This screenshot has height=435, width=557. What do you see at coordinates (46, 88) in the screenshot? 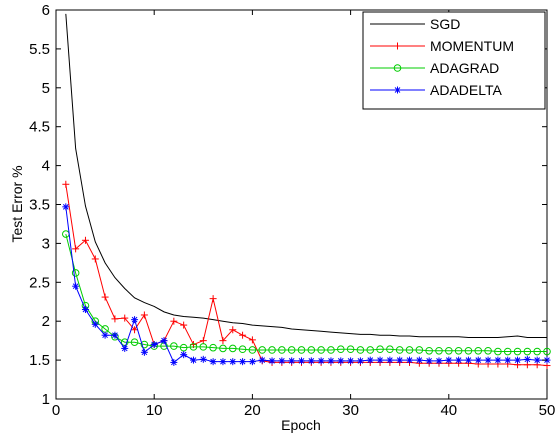
I see `y-tick-label: 5` at bounding box center [46, 88].